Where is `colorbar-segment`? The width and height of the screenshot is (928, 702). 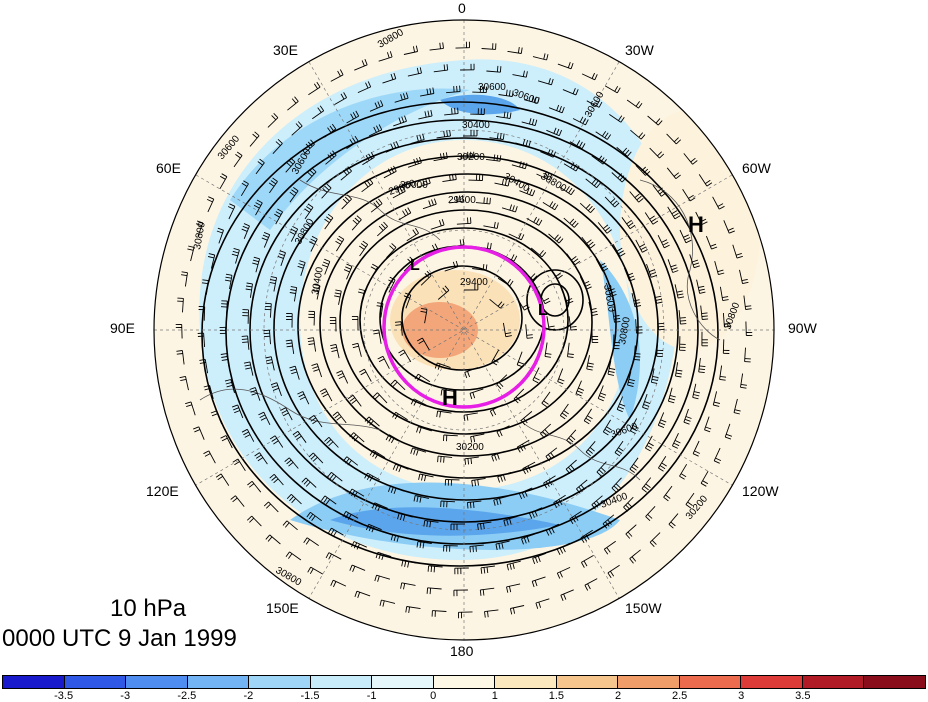
colorbar-segment is located at coordinates (587, 682).